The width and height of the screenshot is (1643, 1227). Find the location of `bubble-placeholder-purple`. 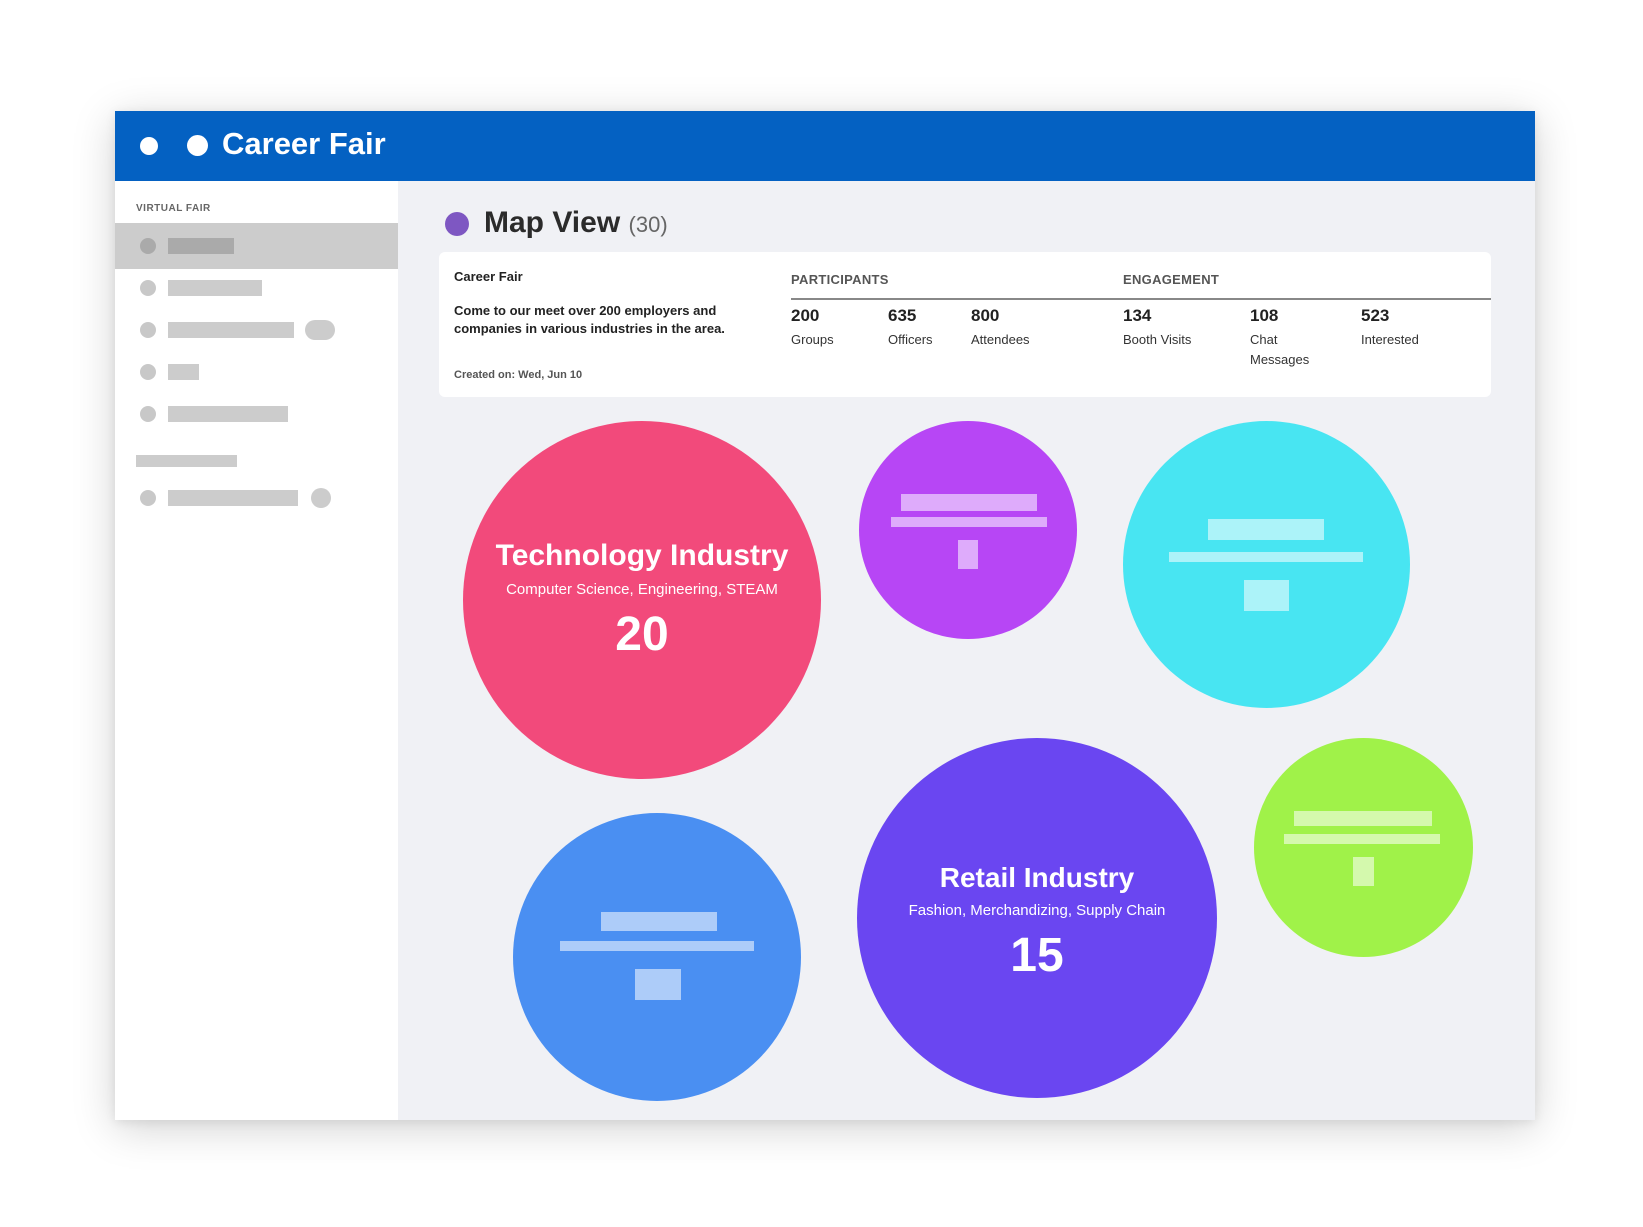

bubble-placeholder-purple is located at coordinates (968, 530).